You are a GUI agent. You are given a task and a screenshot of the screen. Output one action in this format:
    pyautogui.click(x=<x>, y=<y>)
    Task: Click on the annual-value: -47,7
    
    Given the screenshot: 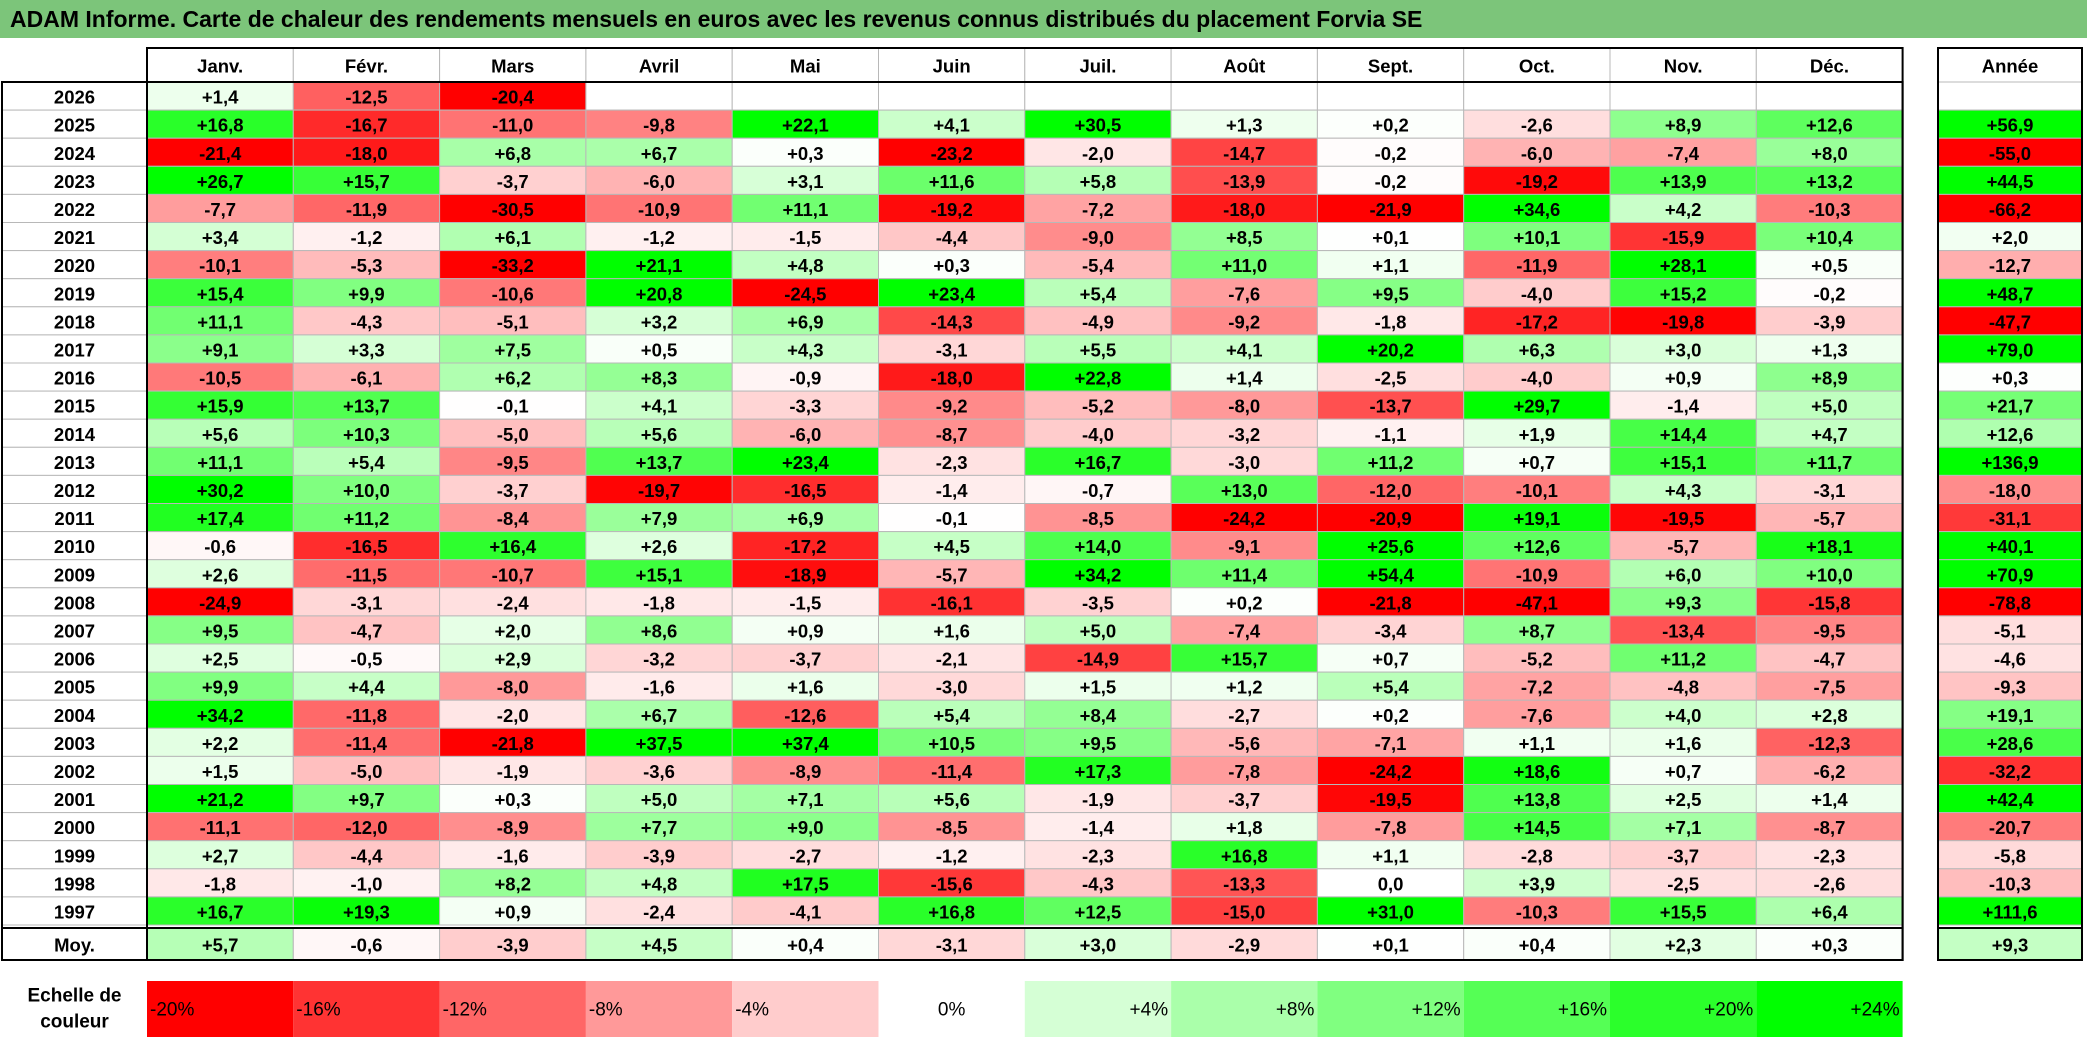 What is the action you would take?
    pyautogui.click(x=2010, y=321)
    